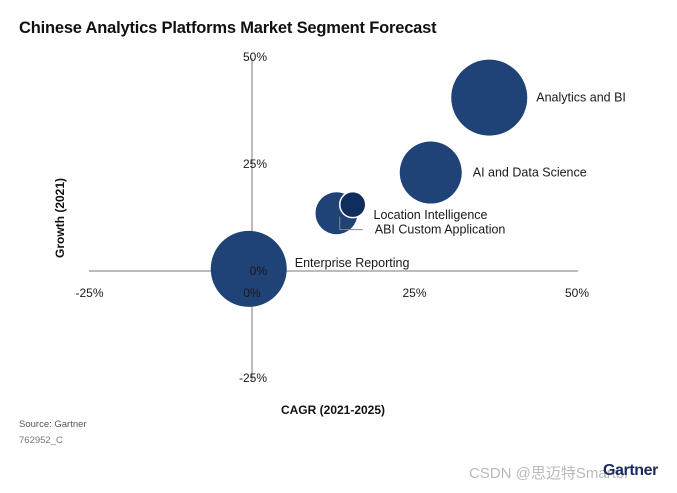 The width and height of the screenshot is (677, 493). What do you see at coordinates (548, 473) in the screenshot?
I see `watermark: CSDN @思迈特Smartbi` at bounding box center [548, 473].